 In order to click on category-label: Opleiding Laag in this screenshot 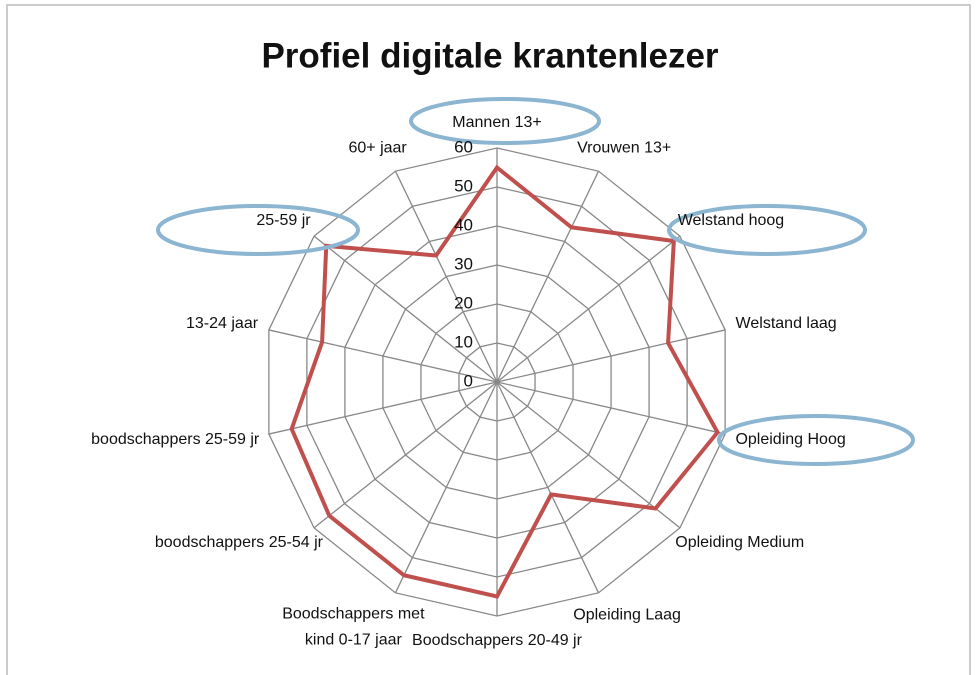, I will do `click(627, 615)`.